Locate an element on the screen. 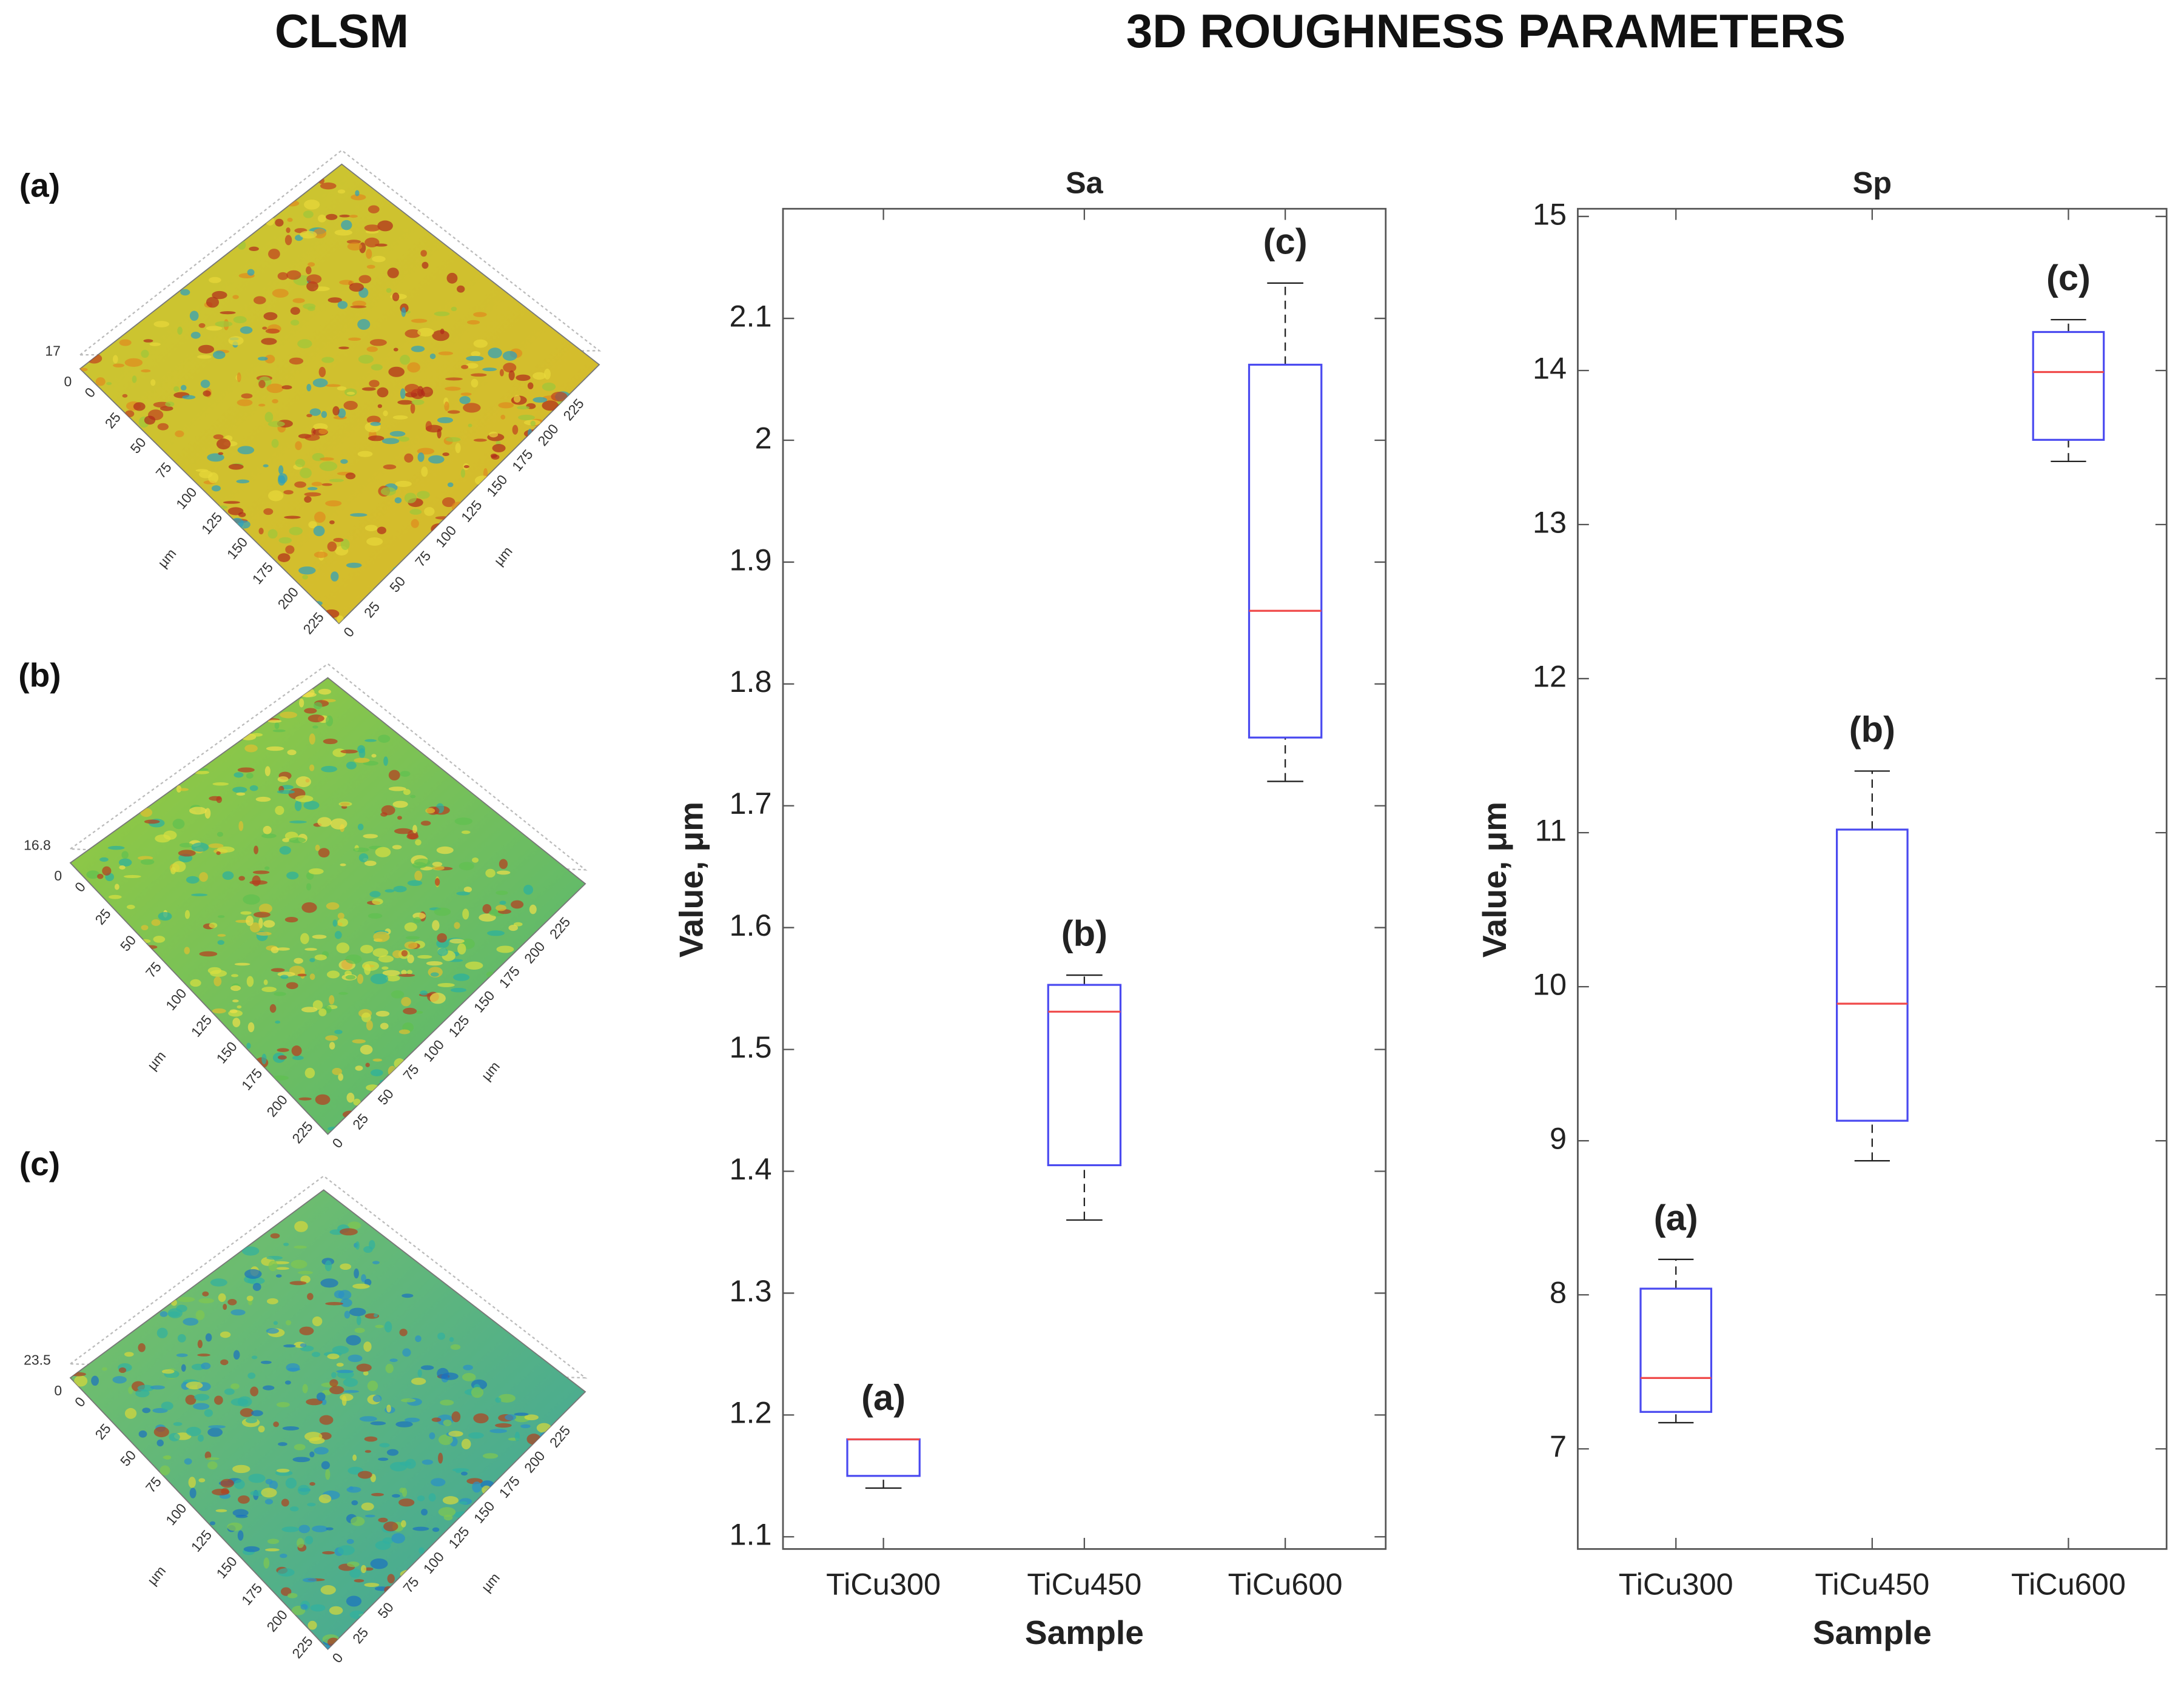 The width and height of the screenshot is (2184, 1684). y-tick-label: 1.3 is located at coordinates (750, 1290).